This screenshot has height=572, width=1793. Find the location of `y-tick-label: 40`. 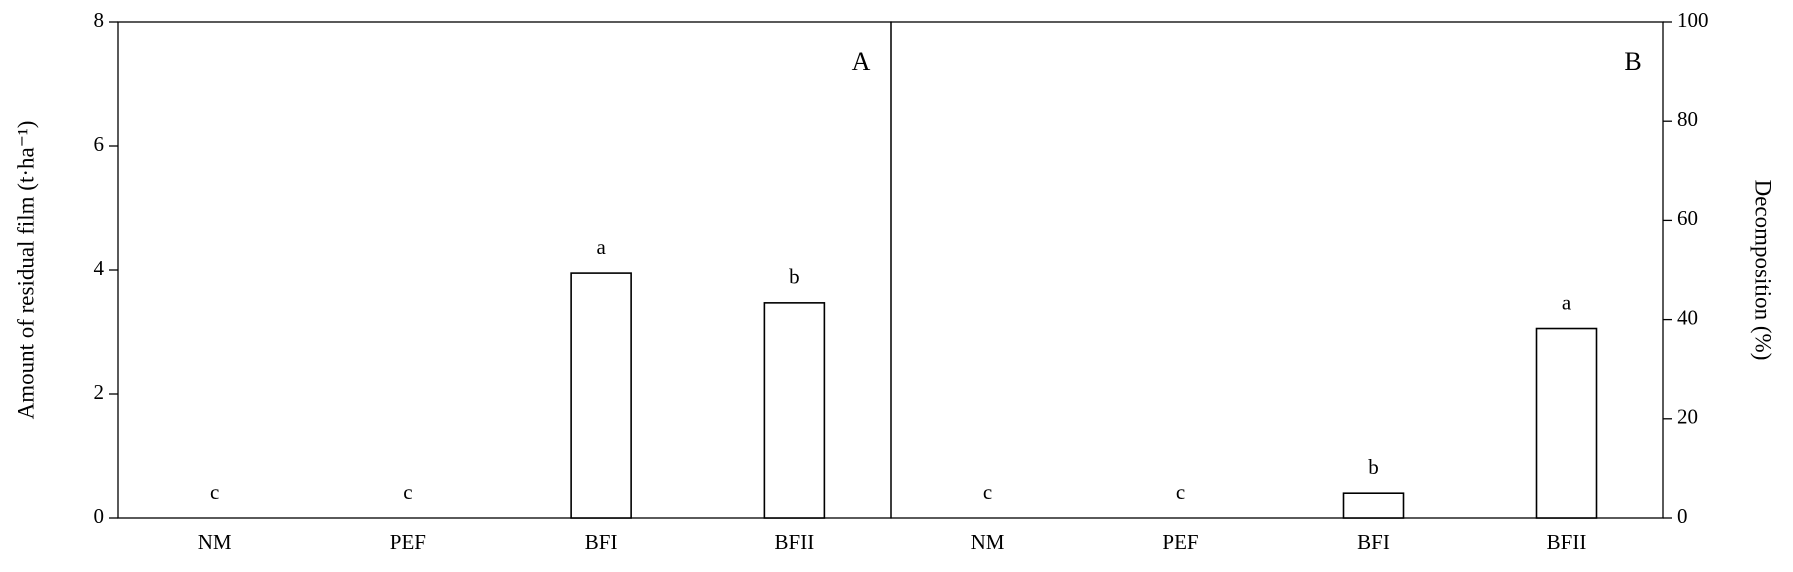

y-tick-label: 40 is located at coordinates (1687, 317).